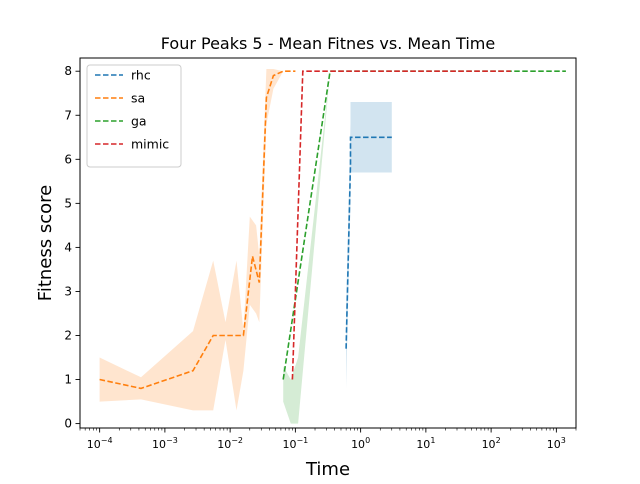  I want to click on x-tick-label: 10⁻⁴, so click(100, 443).